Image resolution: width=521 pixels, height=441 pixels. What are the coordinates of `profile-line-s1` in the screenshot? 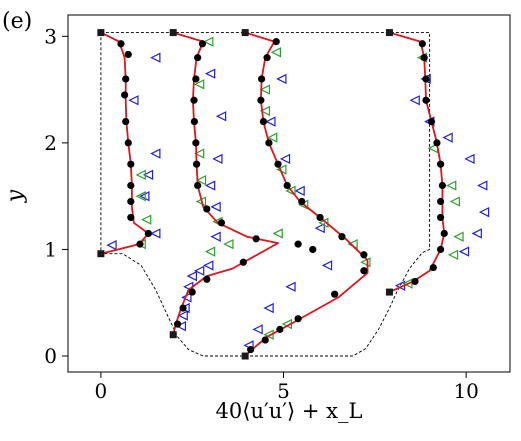 It's located at (125, 143).